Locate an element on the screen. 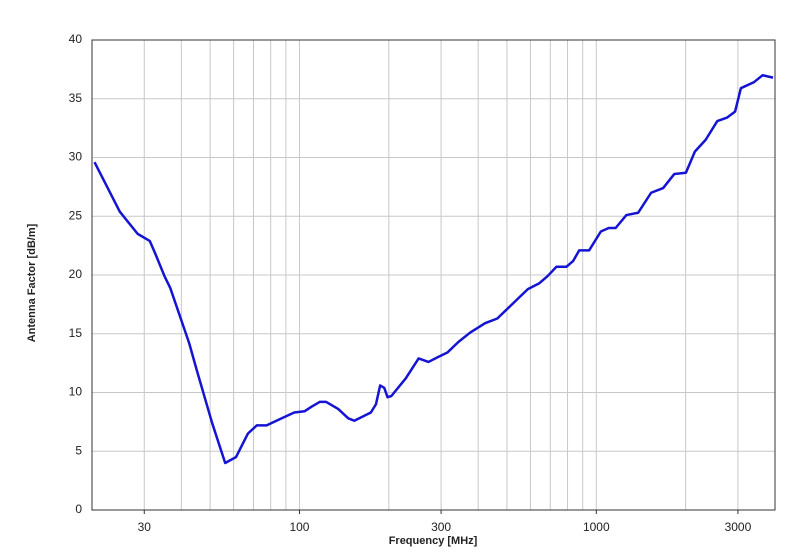  x-tick-label: 1000 is located at coordinates (596, 527).